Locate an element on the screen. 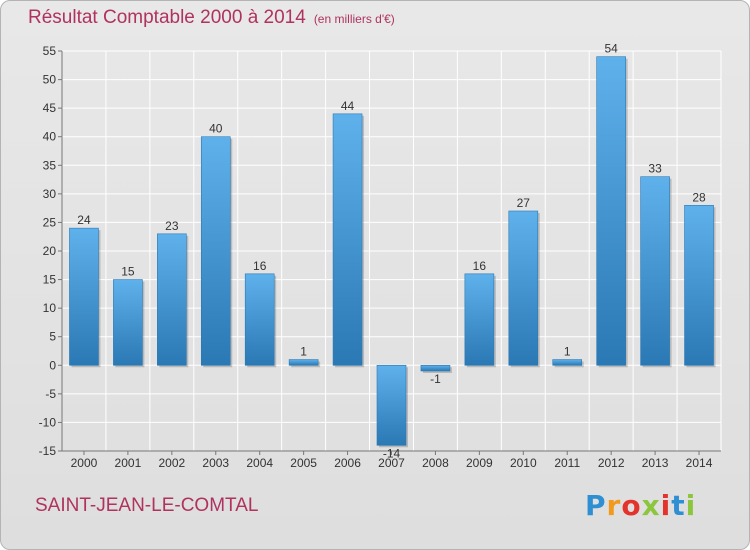 This screenshot has height=550, width=750. commune-name: SAINT-JEAN-LE-COMTAL is located at coordinates (147, 505).